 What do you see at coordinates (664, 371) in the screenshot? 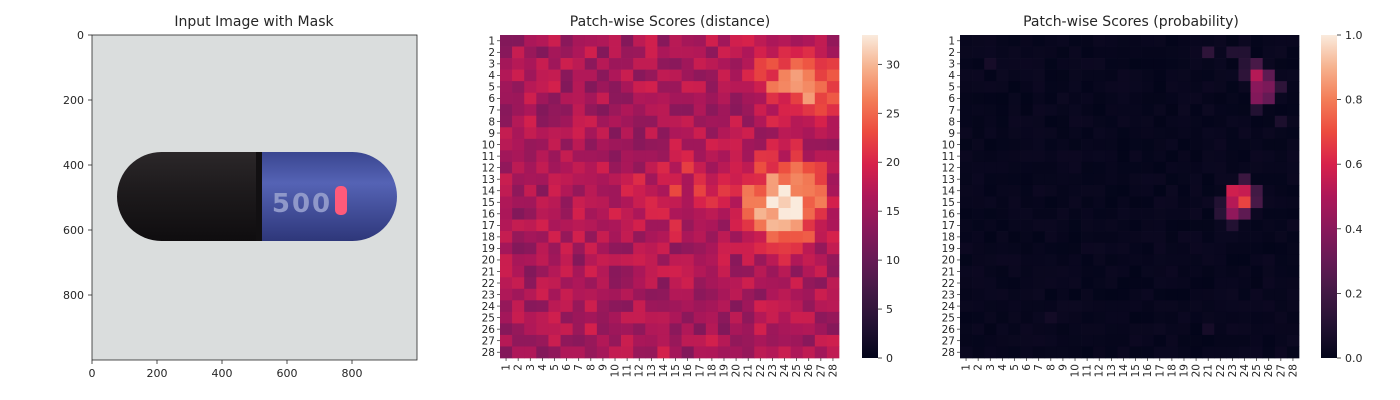
I see `col-tick-label: 14` at bounding box center [664, 371].